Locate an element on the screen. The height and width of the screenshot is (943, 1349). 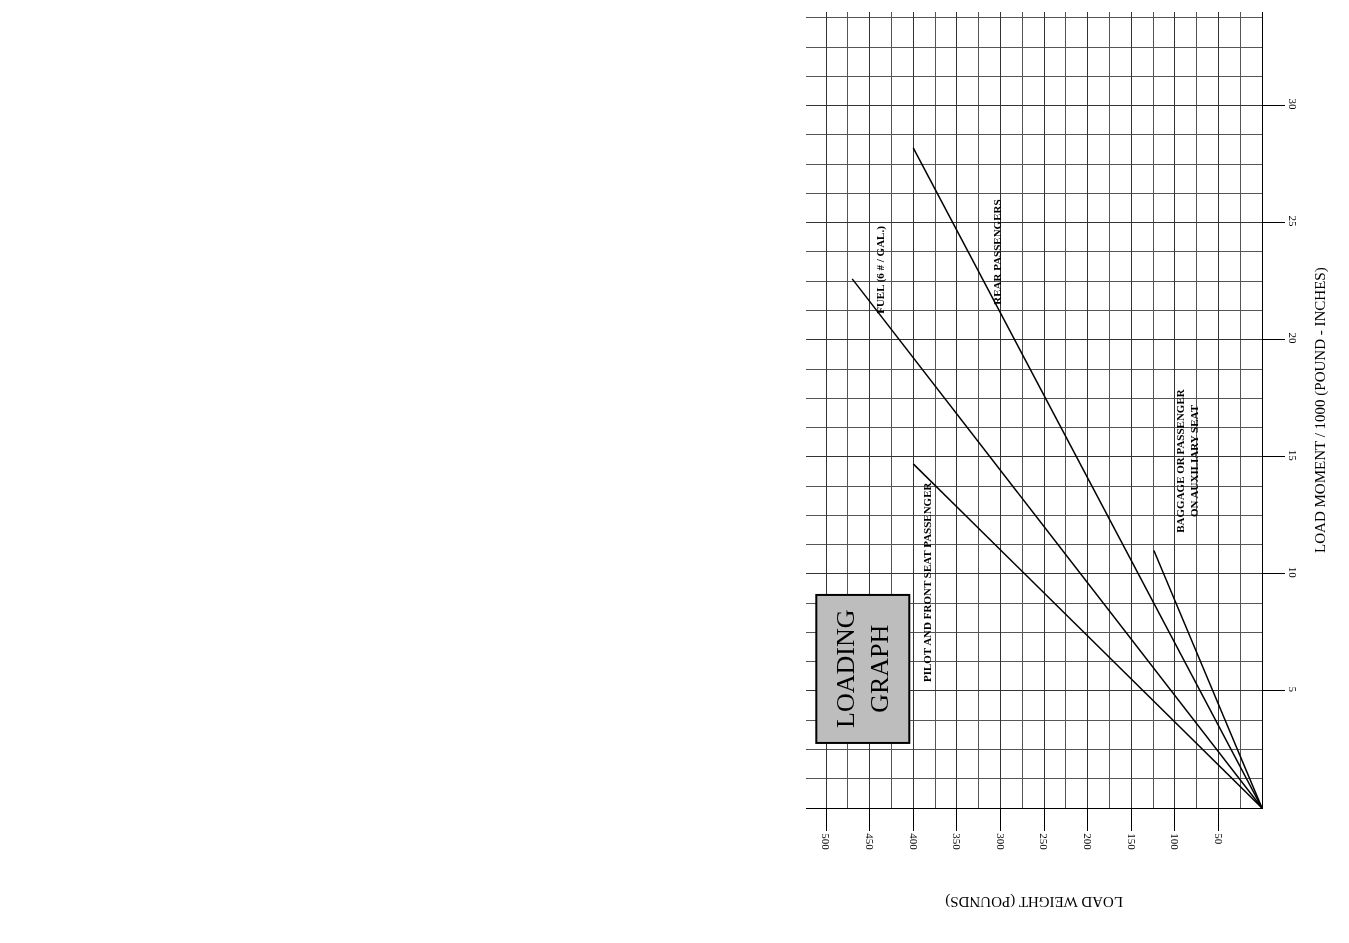
x-tick-label: 200 is located at coordinates (1088, 842).